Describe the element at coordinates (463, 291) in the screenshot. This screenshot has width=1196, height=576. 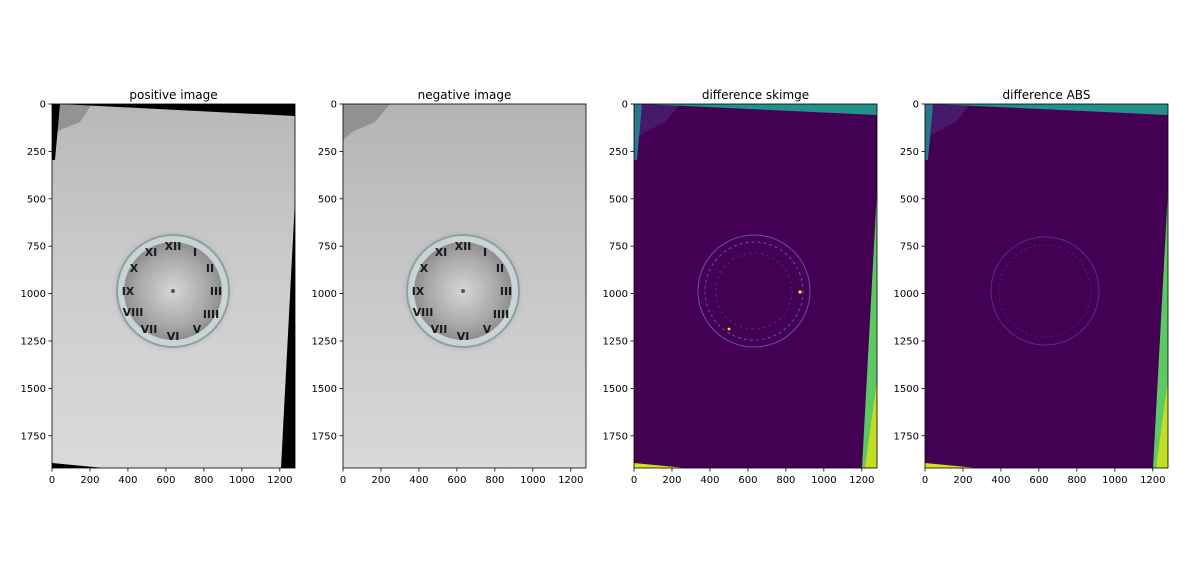
I see `clock-center` at that location.